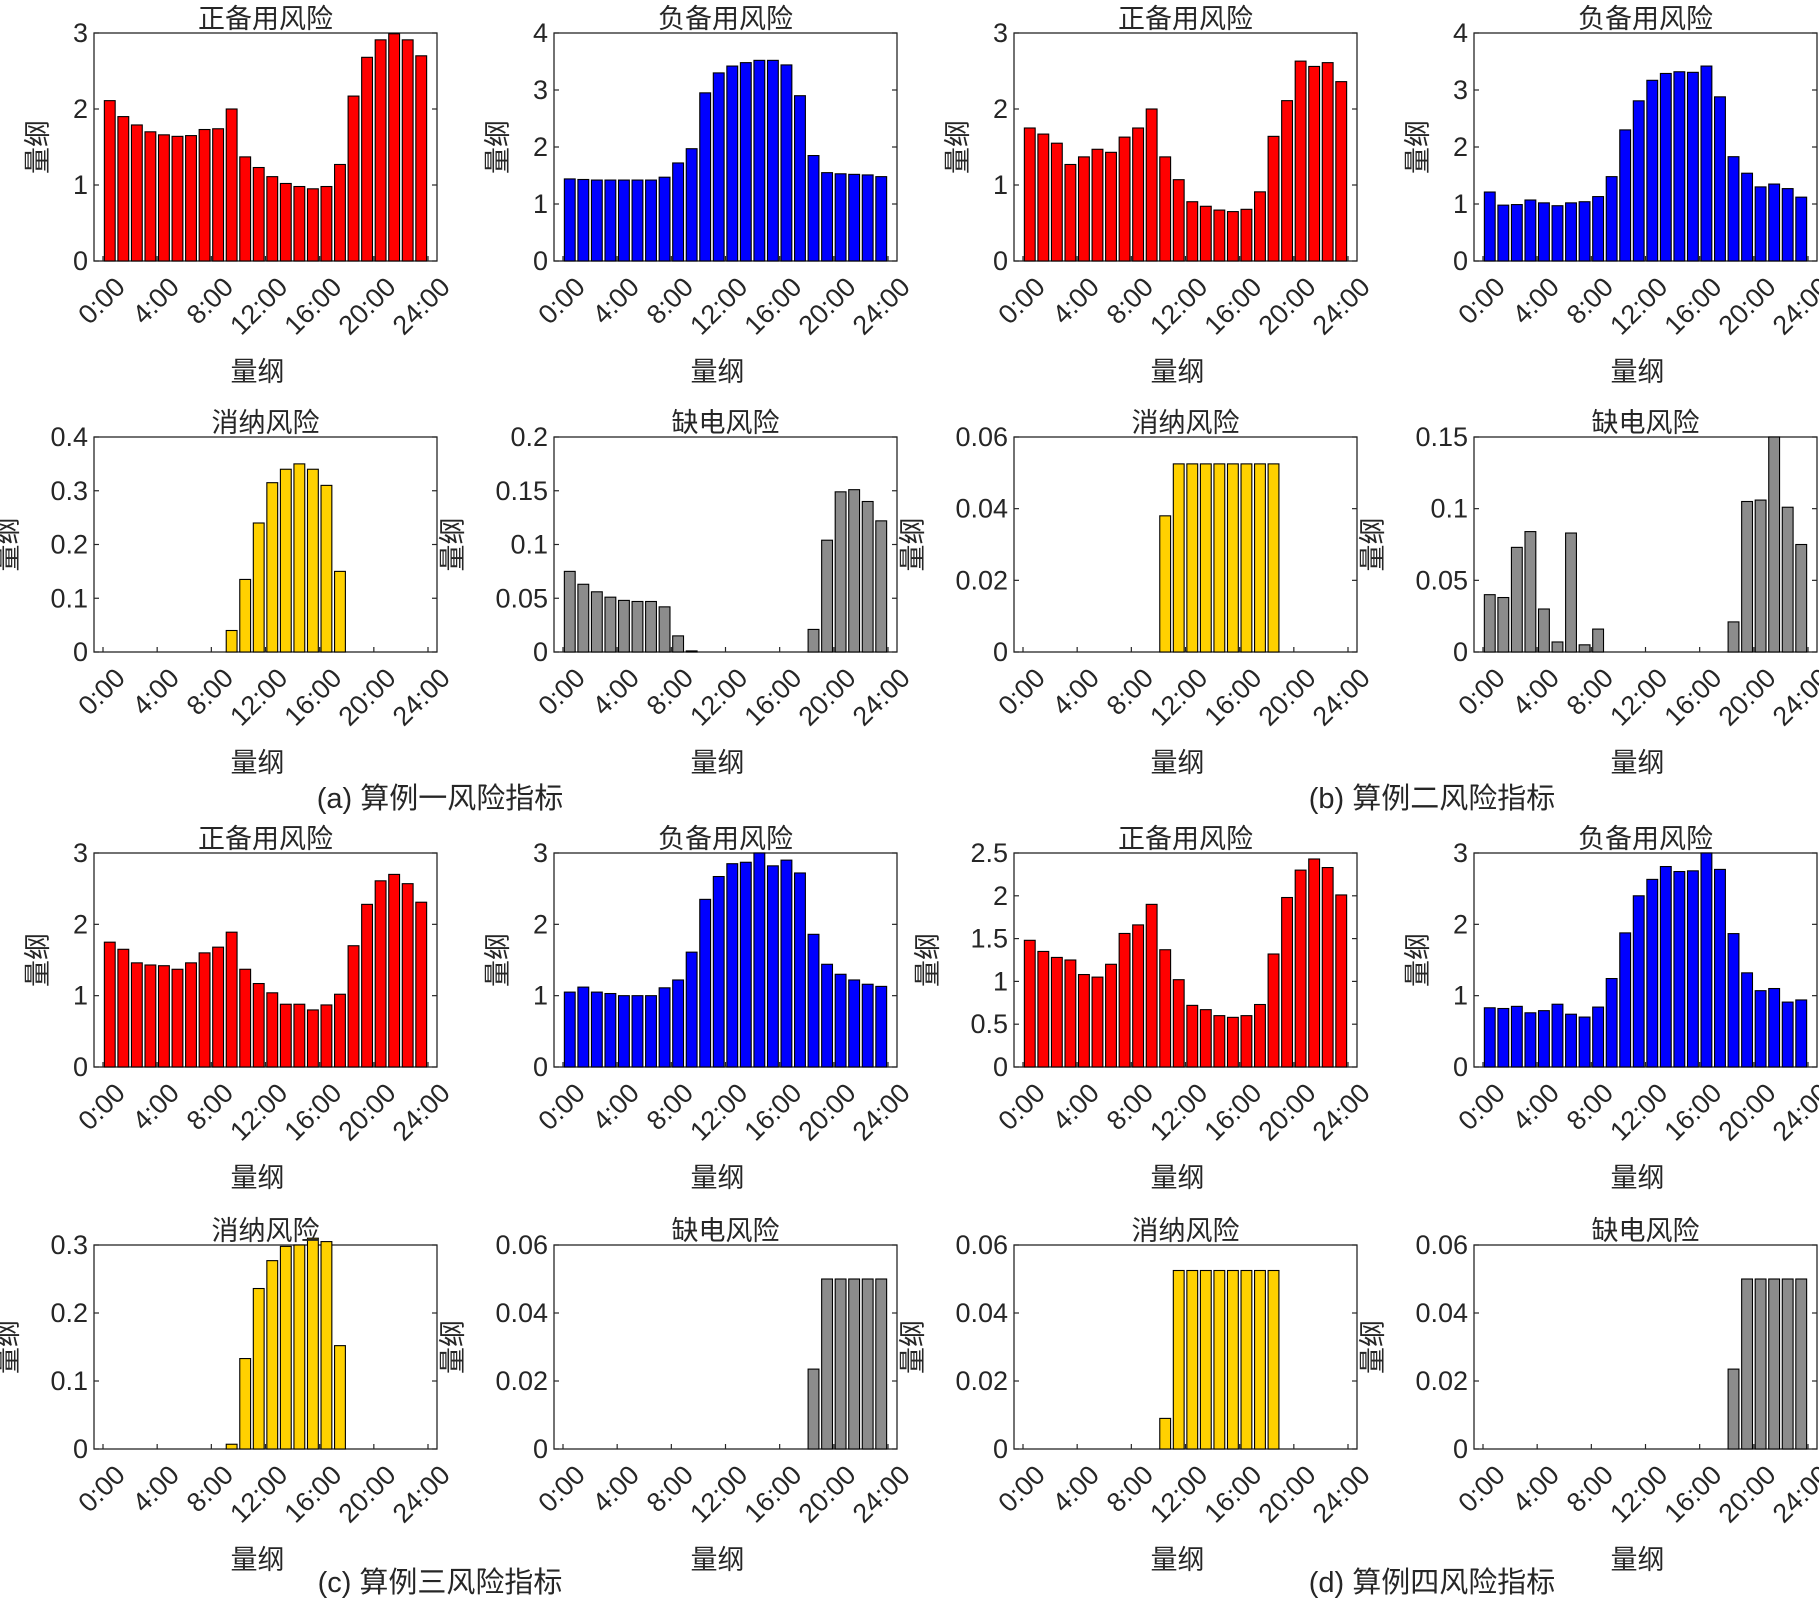 This screenshot has height=1602, width=1819. What do you see at coordinates (981, 437) in the screenshot?
I see `y-tick-label: 0.06` at bounding box center [981, 437].